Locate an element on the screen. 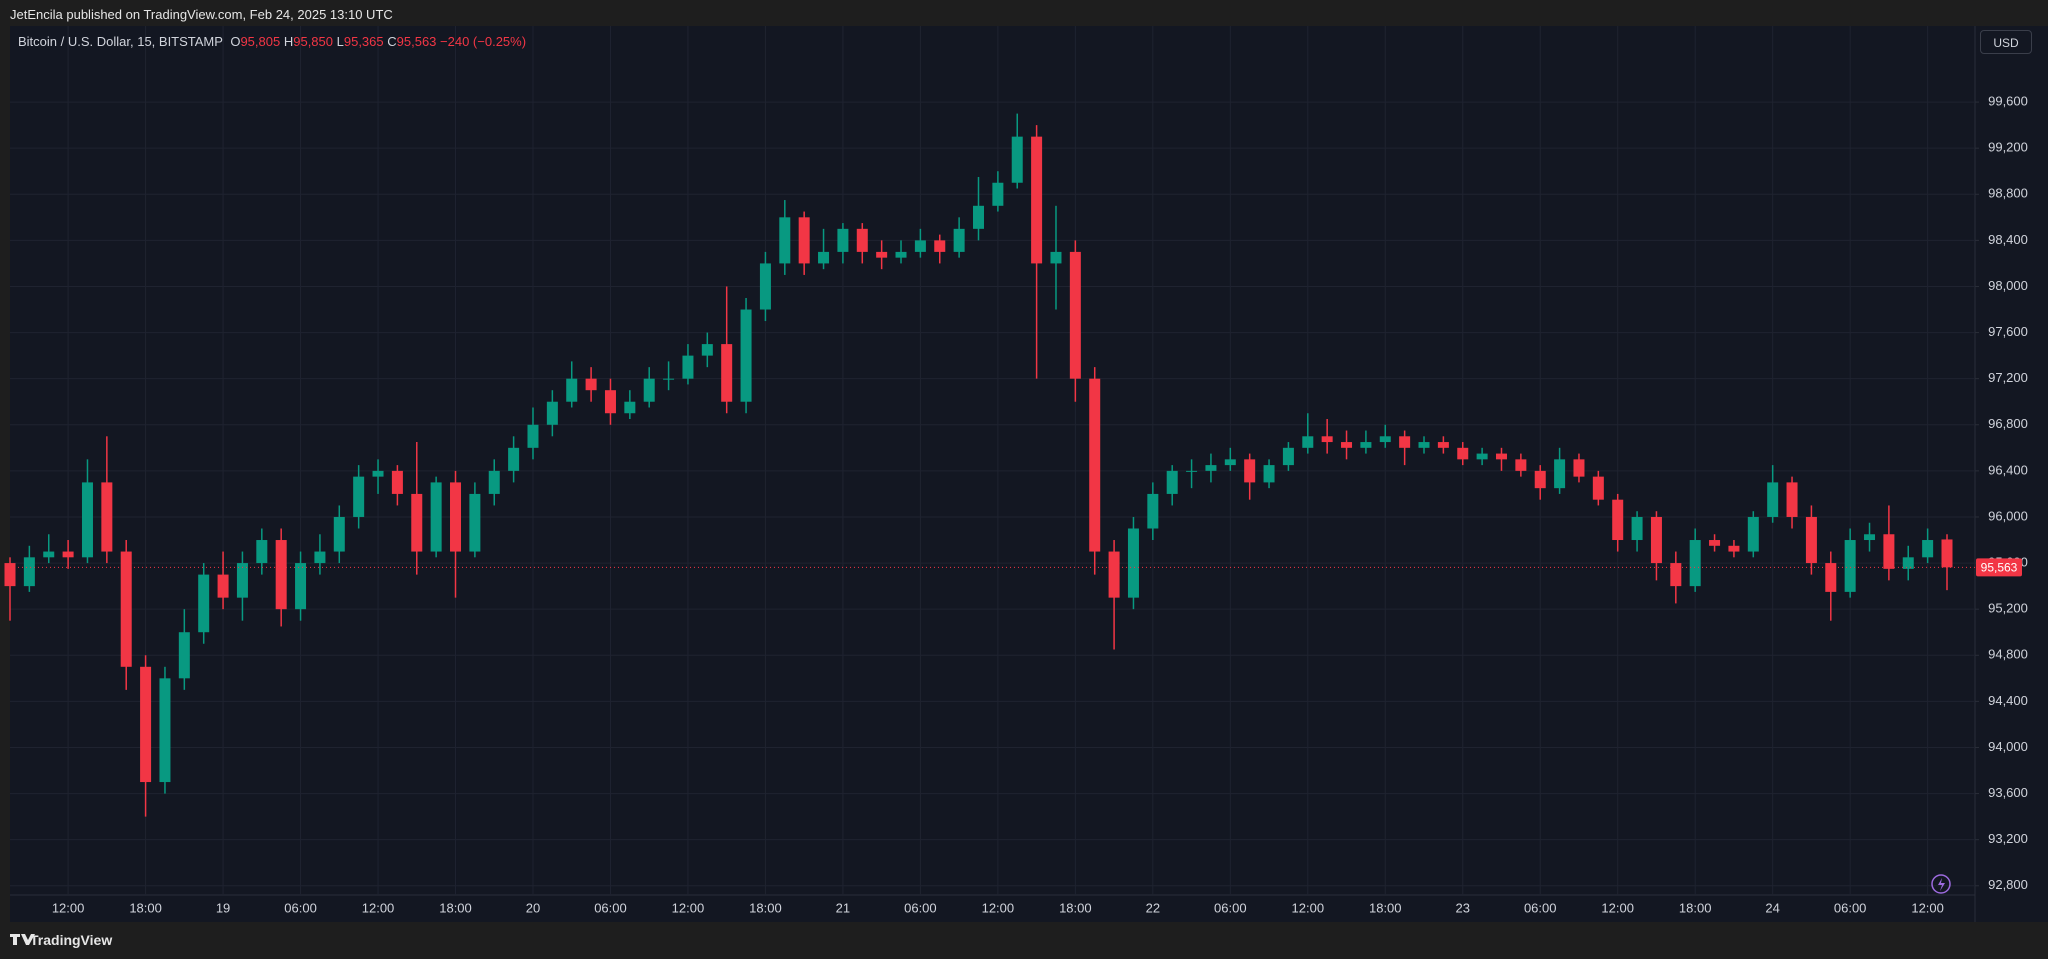 The image size is (2048, 959). assistant-icon is located at coordinates (1941, 884).